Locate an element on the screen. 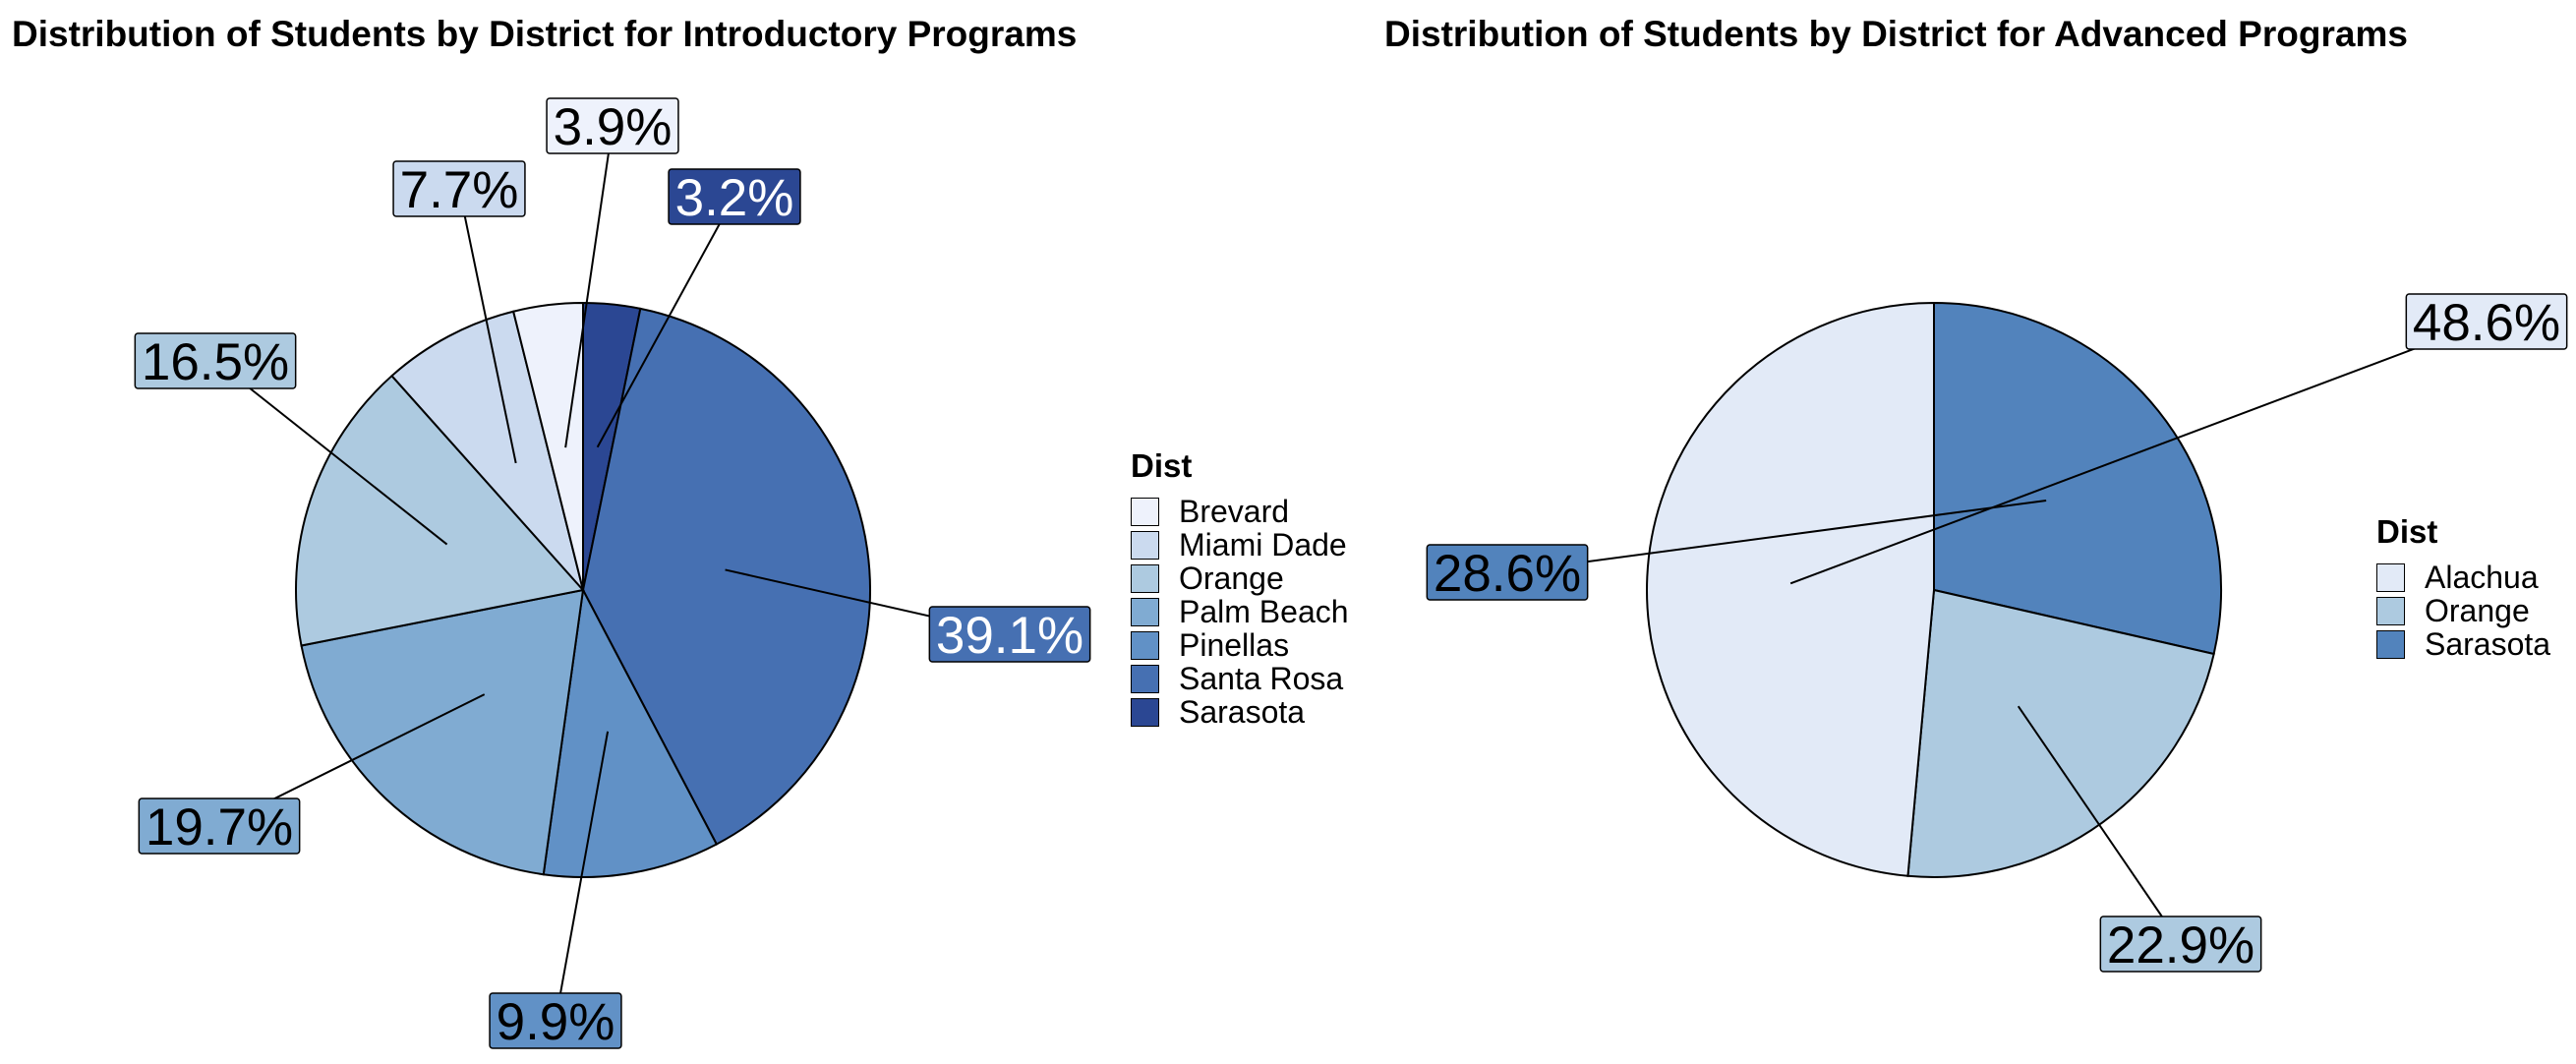 This screenshot has height=1064, width=2576. data-label-sarasota: 28.6% is located at coordinates (1507, 574).